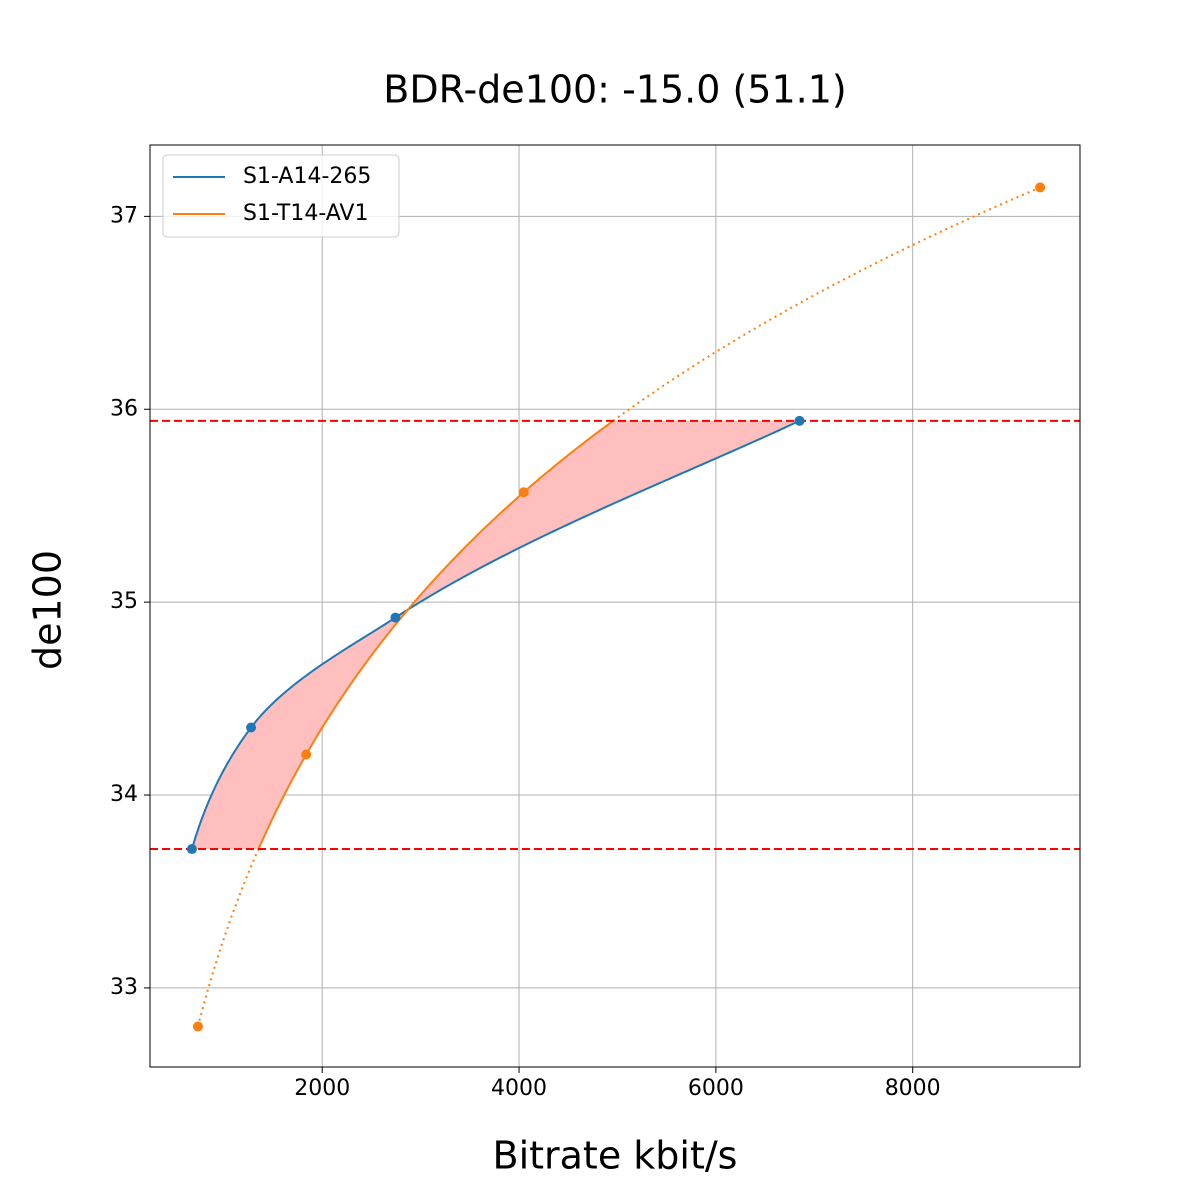  What do you see at coordinates (124, 408) in the screenshot?
I see `y-tick-label: 36` at bounding box center [124, 408].